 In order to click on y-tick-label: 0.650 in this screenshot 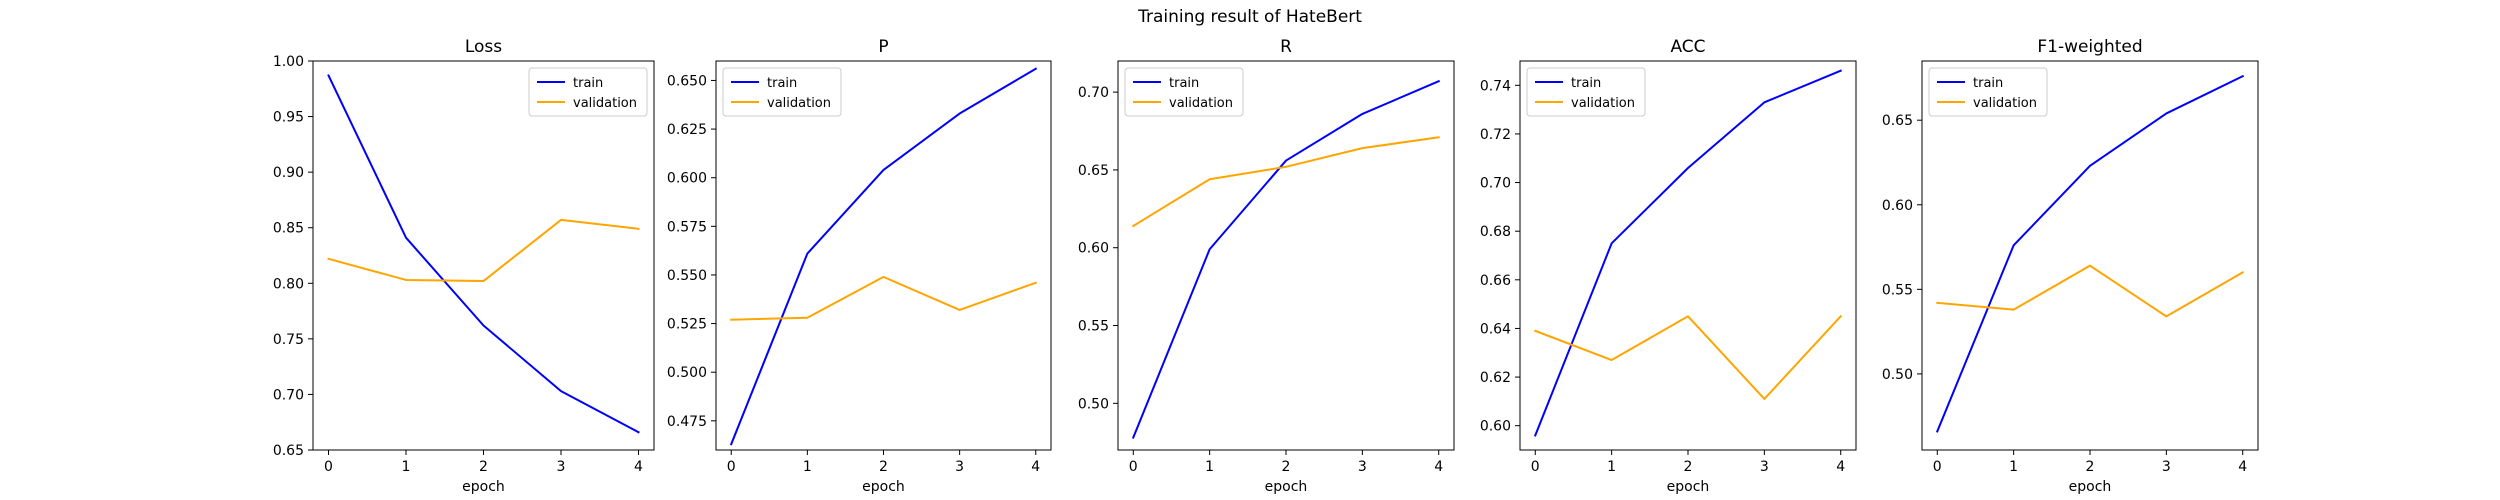, I will do `click(687, 81)`.